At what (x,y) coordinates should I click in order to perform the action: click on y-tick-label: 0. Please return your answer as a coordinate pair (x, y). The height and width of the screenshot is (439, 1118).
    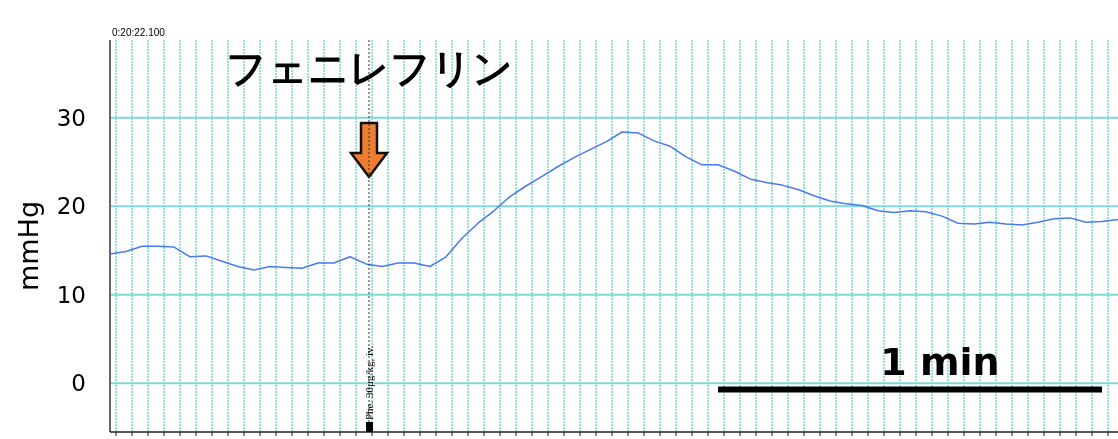
    Looking at the image, I should click on (78, 383).